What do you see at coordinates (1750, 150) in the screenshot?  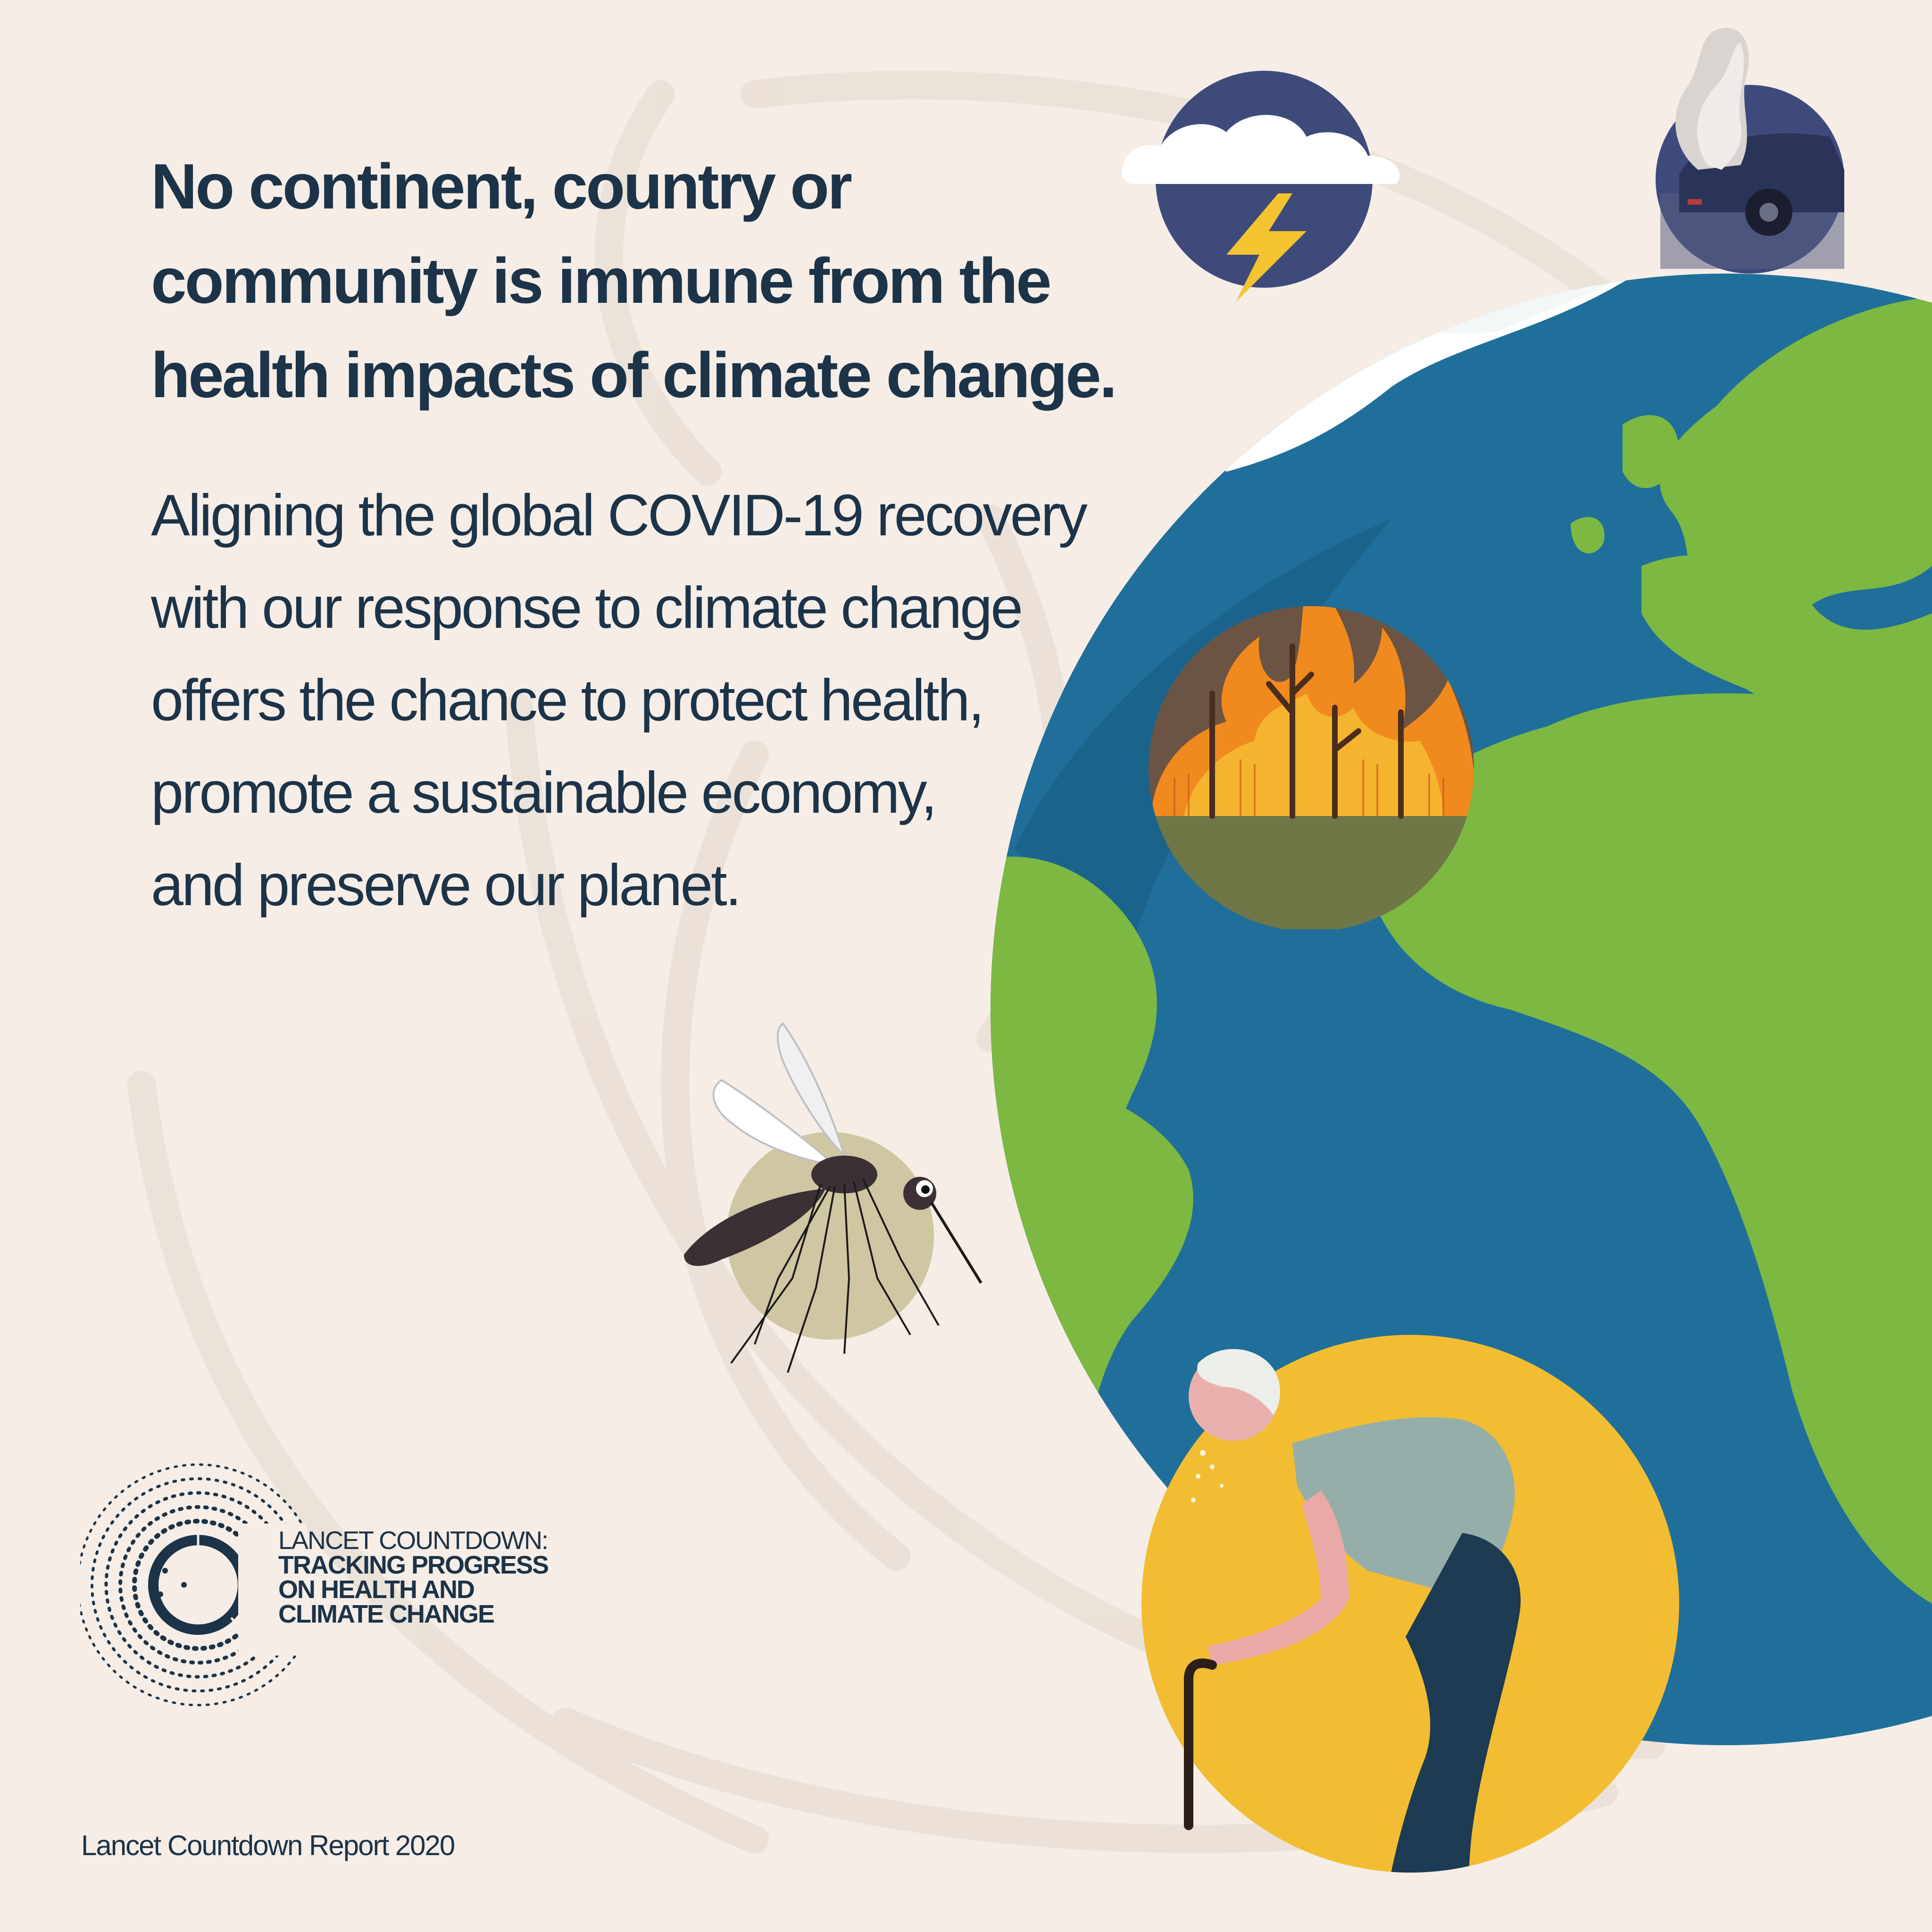 I see `car-exhaust-icon` at bounding box center [1750, 150].